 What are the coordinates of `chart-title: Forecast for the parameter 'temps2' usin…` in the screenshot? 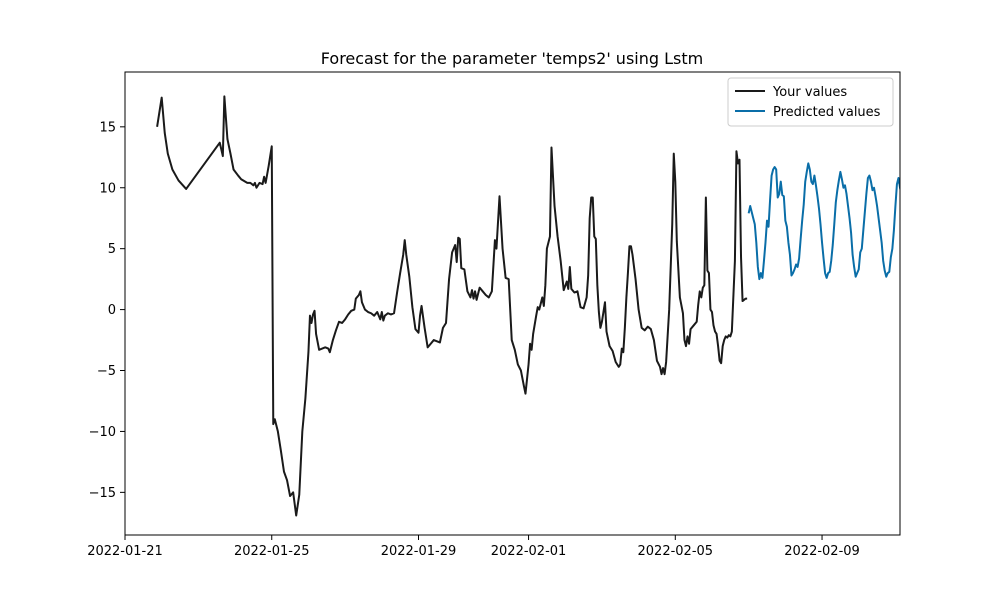 It's located at (512, 58).